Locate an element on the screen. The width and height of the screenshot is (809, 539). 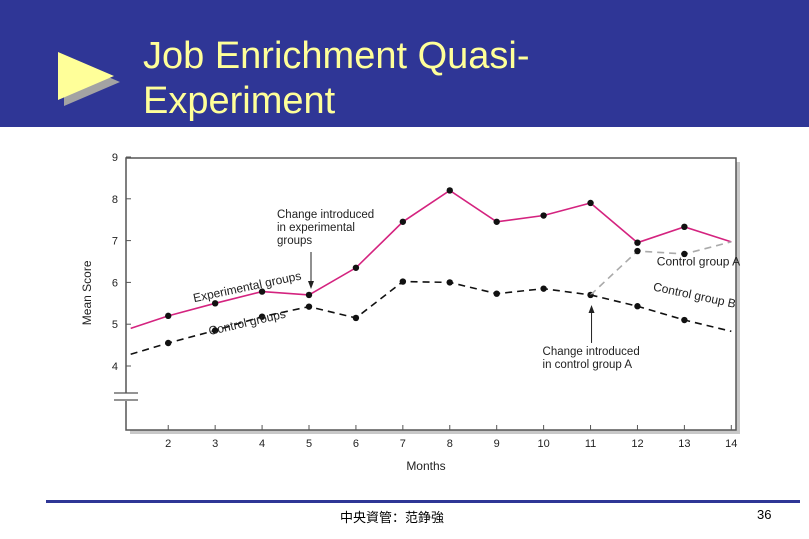
x-axis-label: Months is located at coordinates (425, 466).